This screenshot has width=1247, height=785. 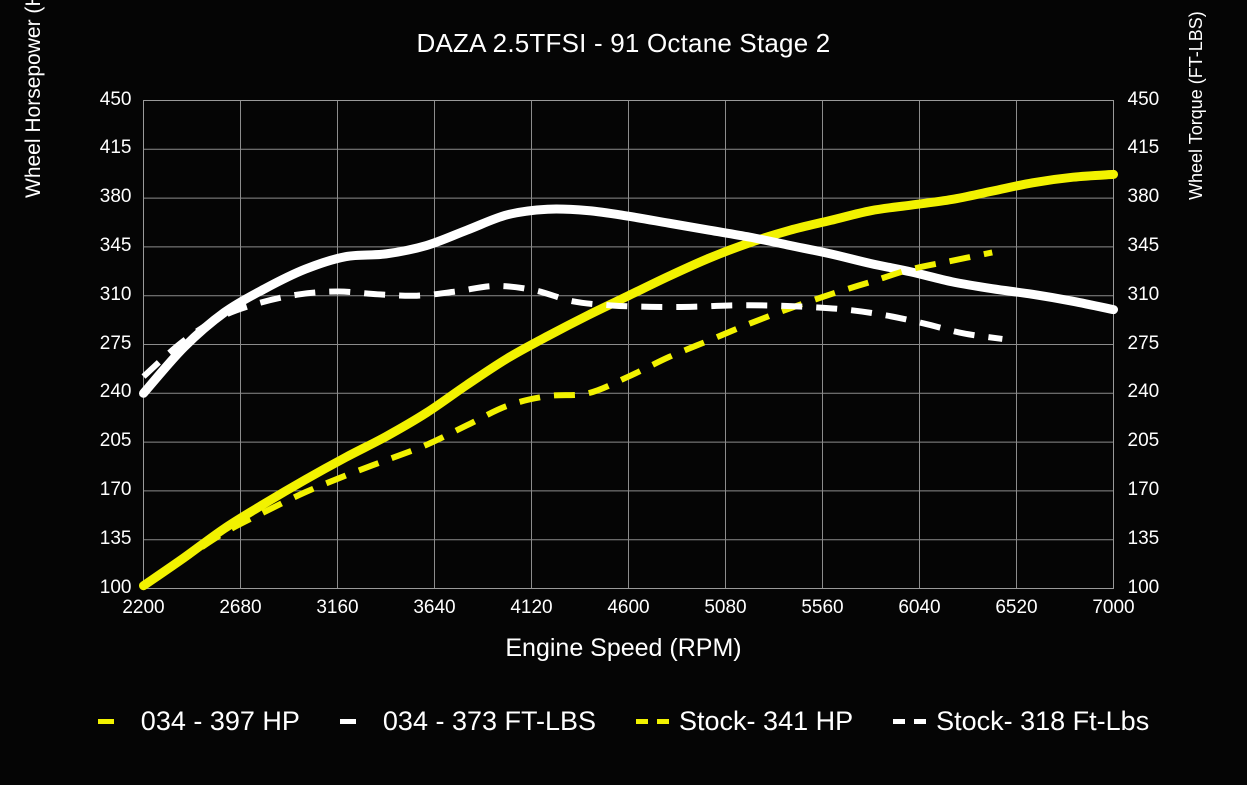 What do you see at coordinates (115, 245) in the screenshot?
I see `y-tick-left: 345` at bounding box center [115, 245].